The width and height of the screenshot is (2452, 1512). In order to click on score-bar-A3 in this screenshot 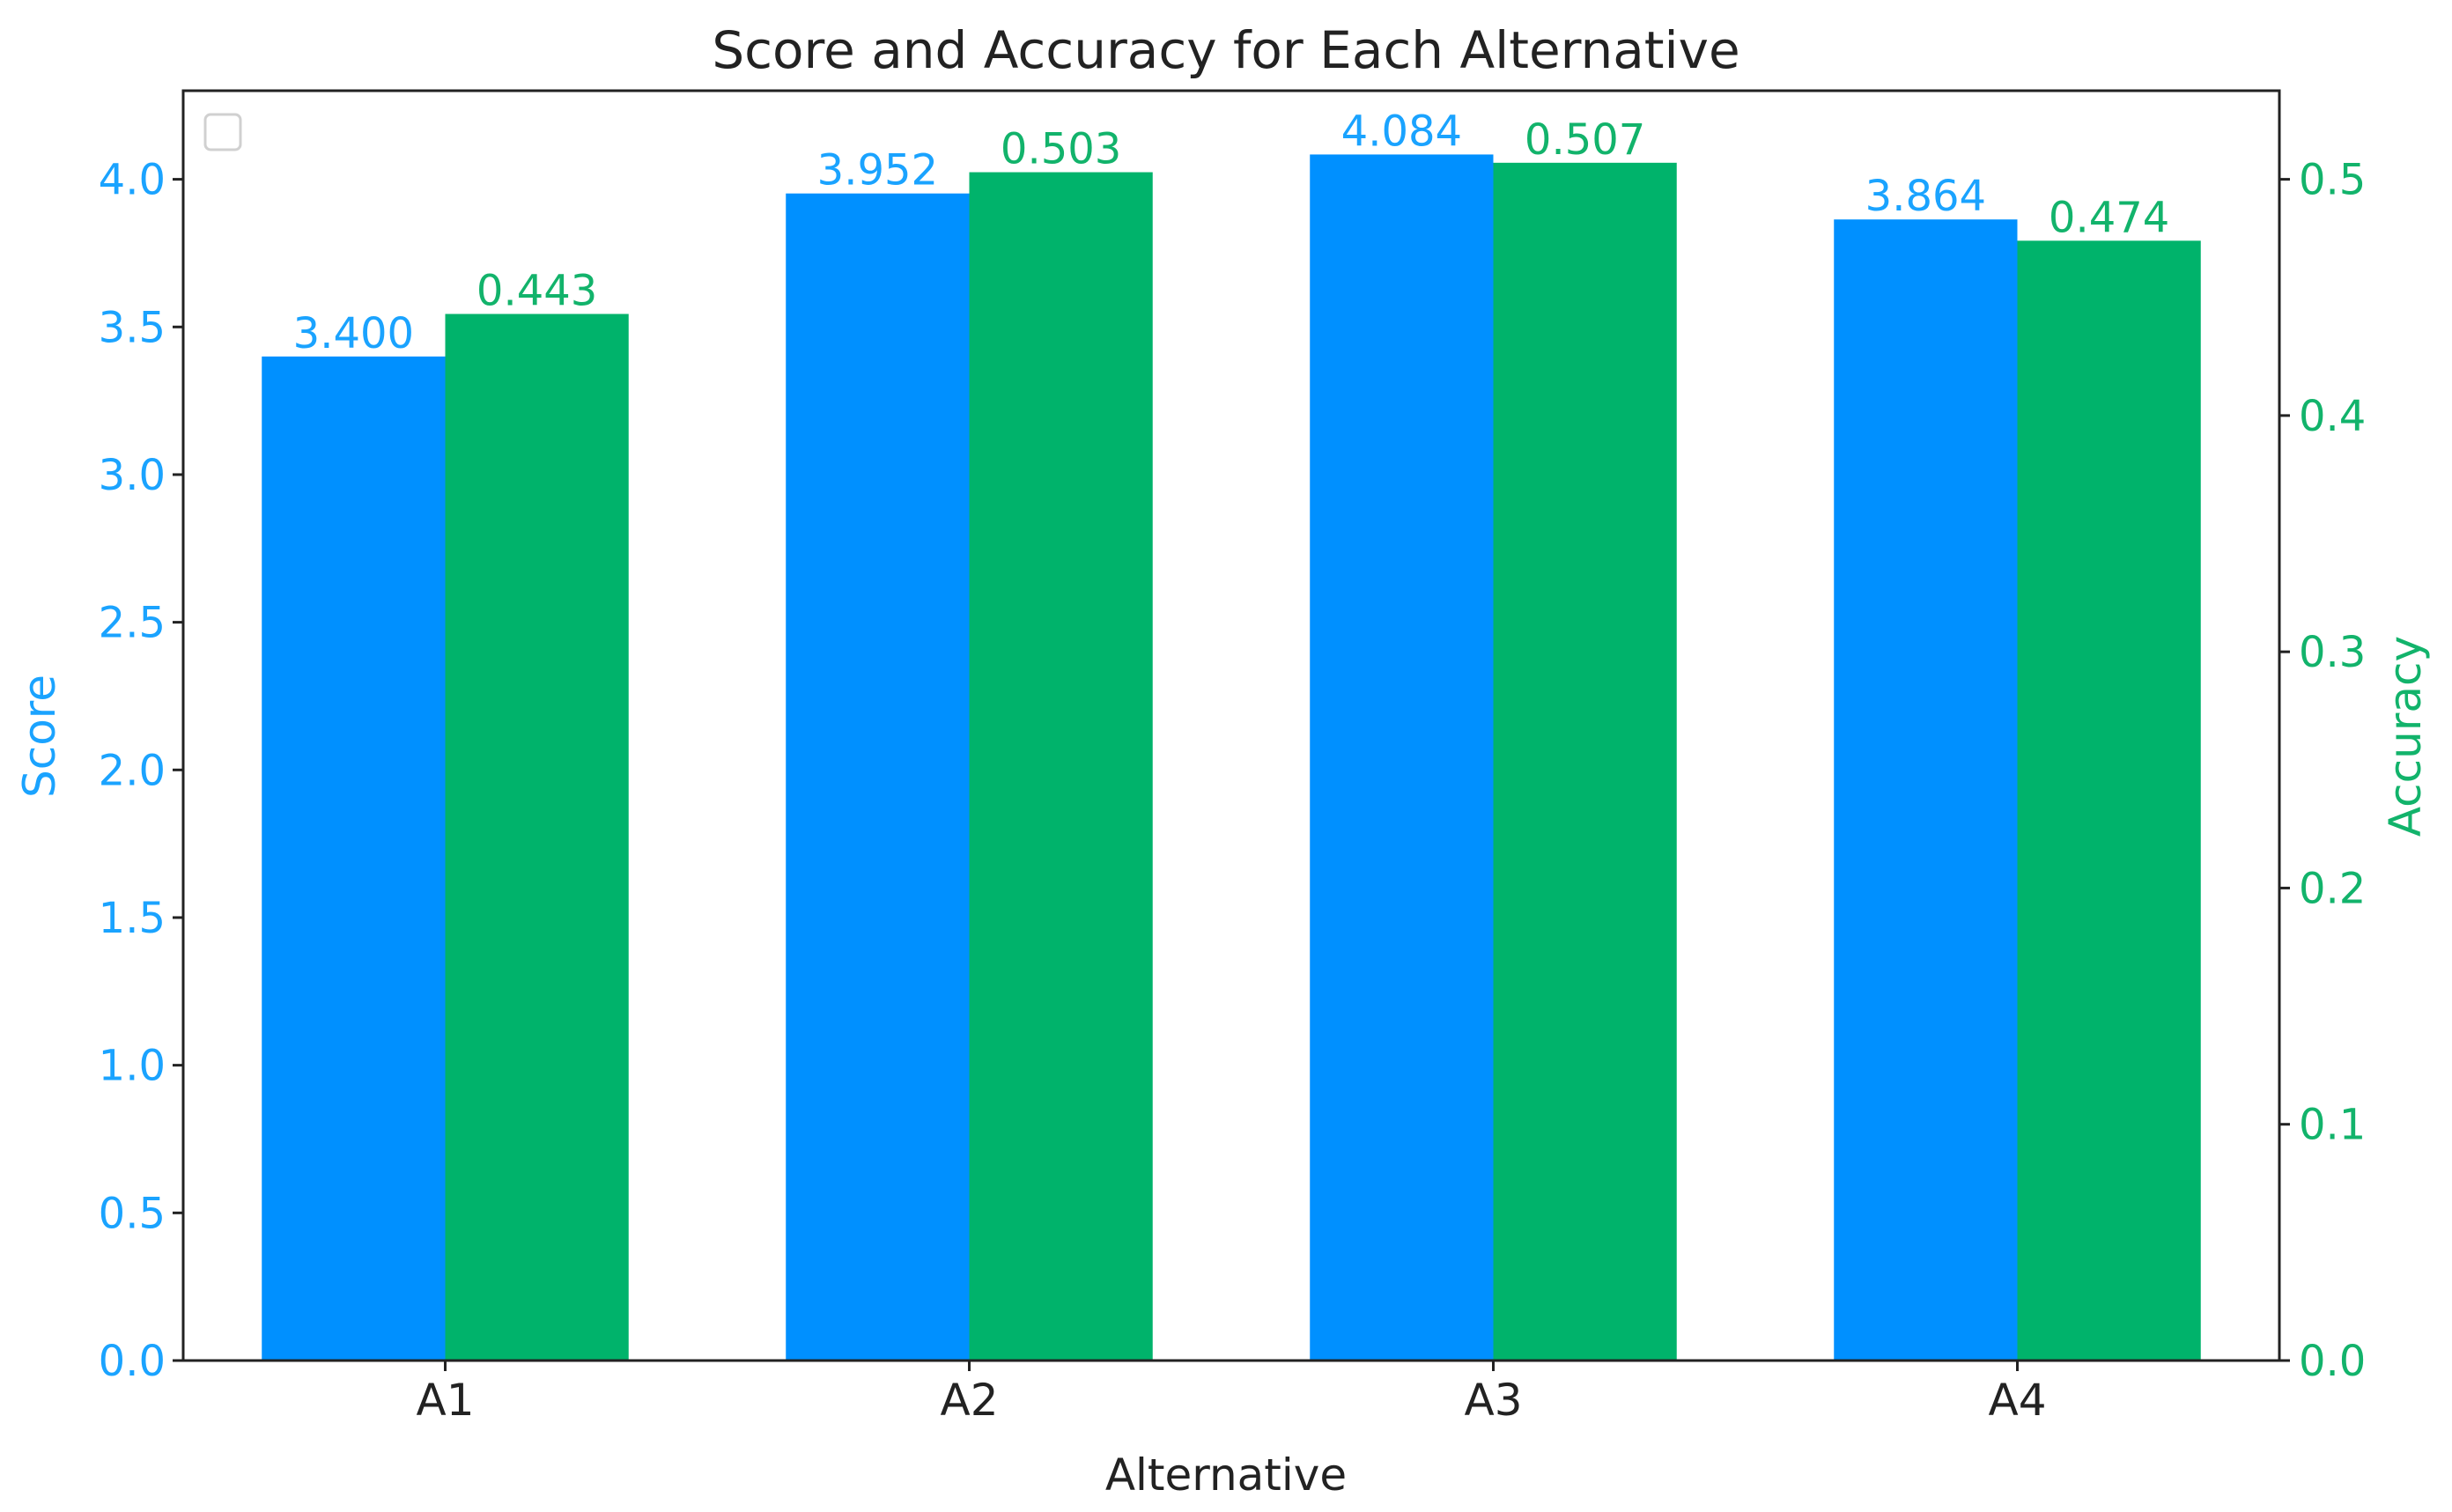, I will do `click(1402, 758)`.